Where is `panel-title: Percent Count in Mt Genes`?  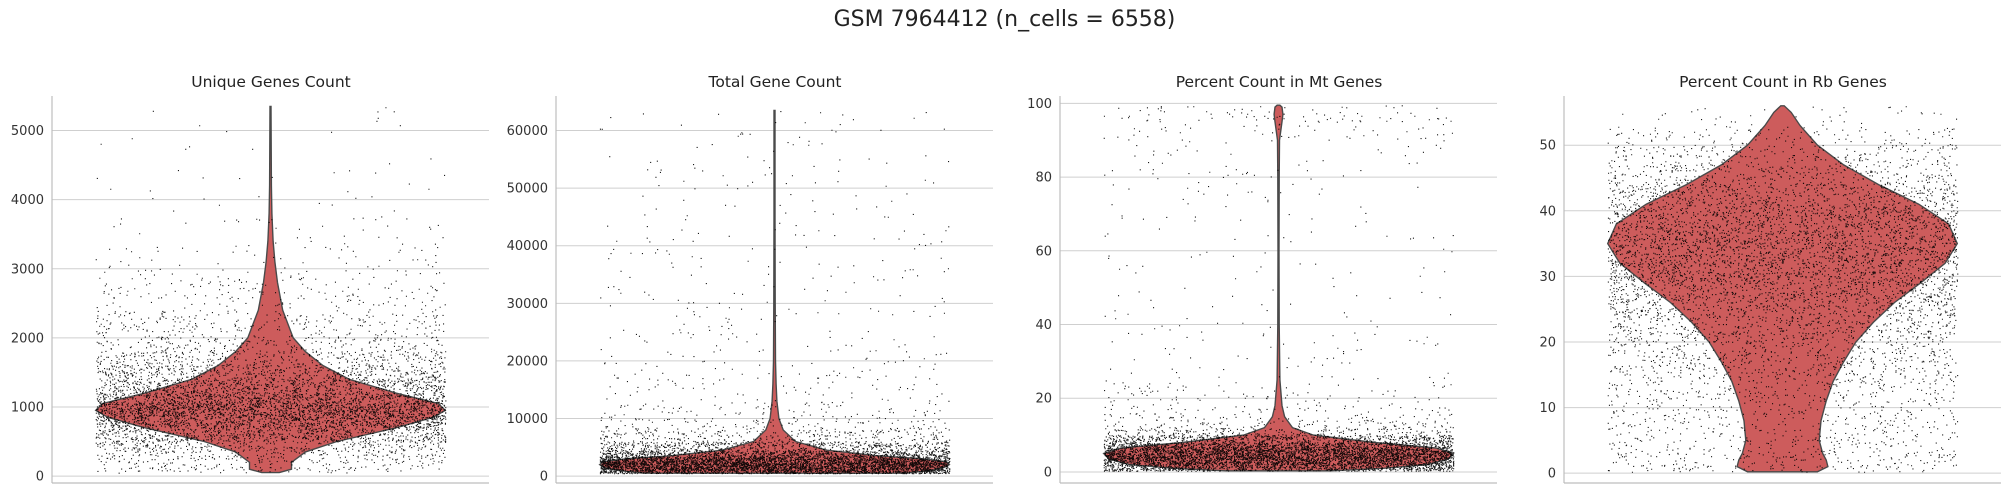
panel-title: Percent Count in Mt Genes is located at coordinates (1279, 82).